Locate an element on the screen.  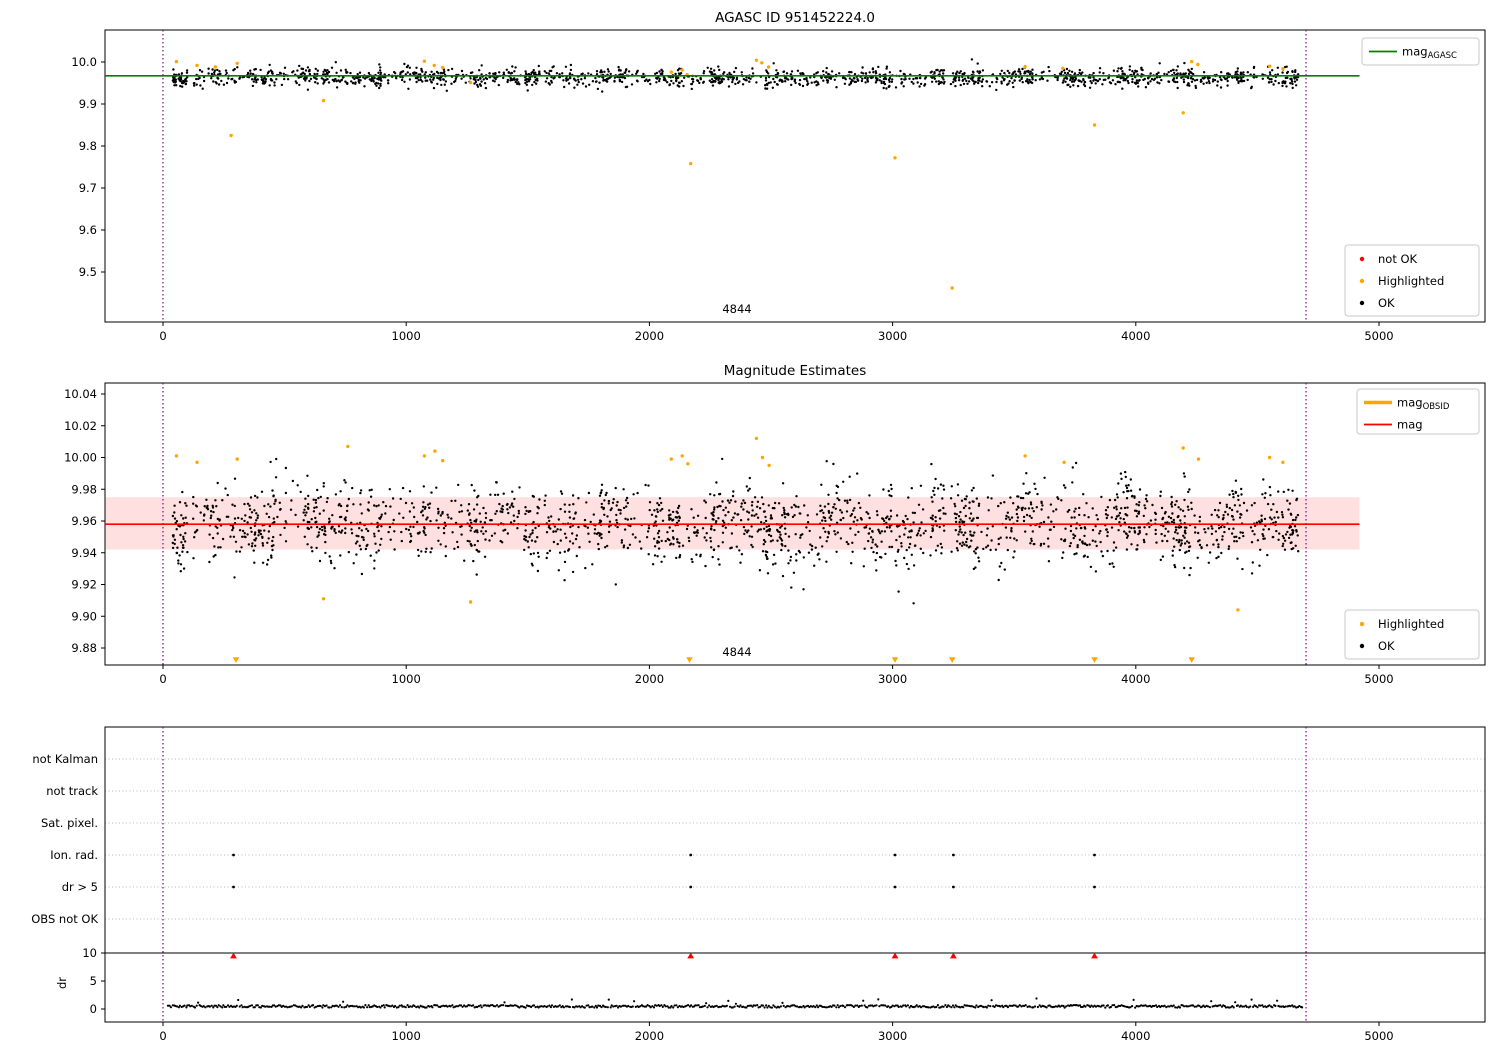
dr-tick-label: 5 is located at coordinates (93, 981).